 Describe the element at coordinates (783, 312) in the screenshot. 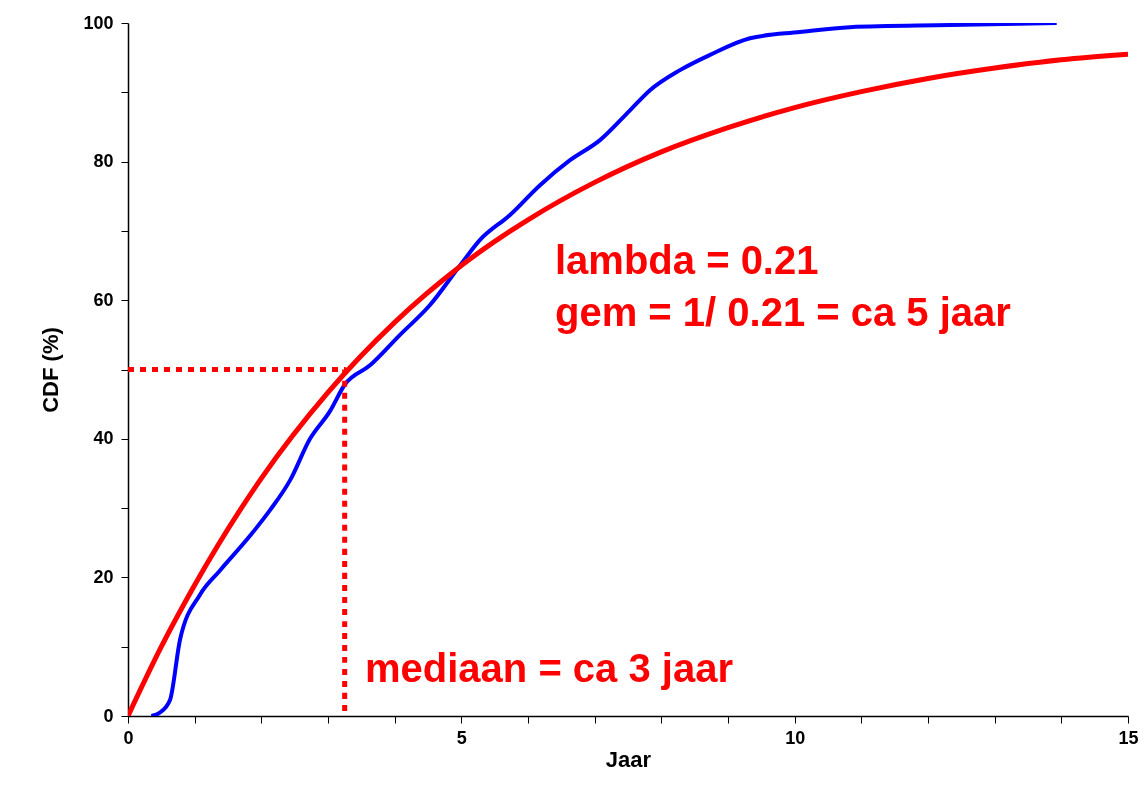

I see `annotation: gem = 1/ 0.21 = ca 5 jaar` at that location.